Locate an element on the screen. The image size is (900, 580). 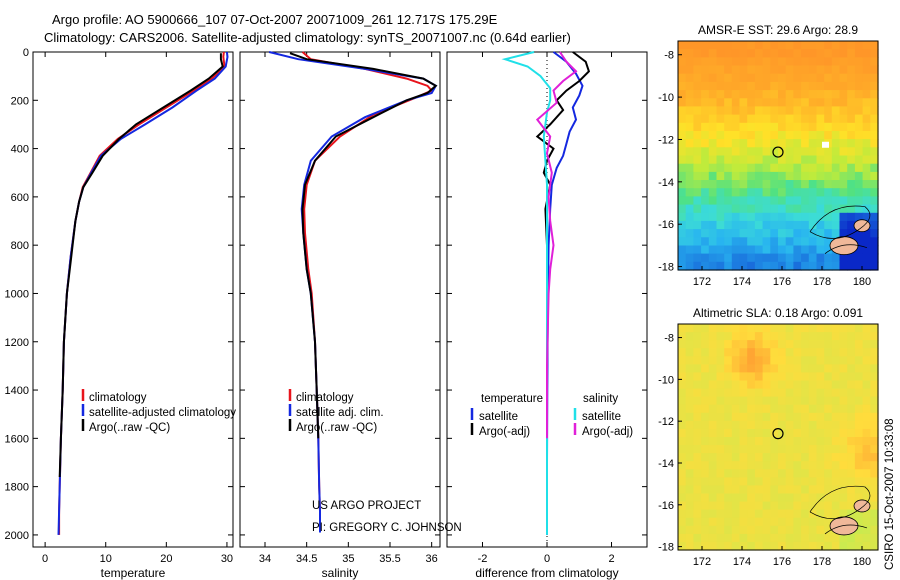
island-shape is located at coordinates (862, 226).